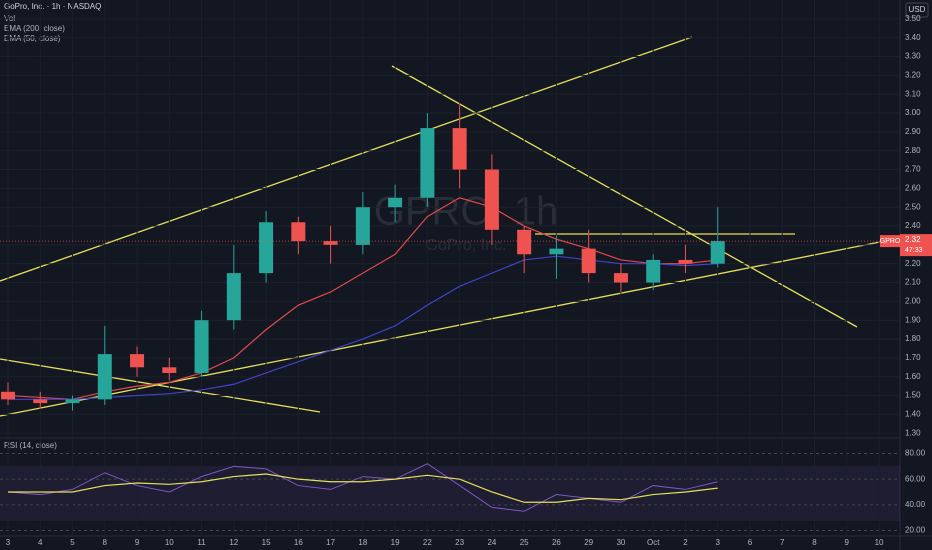  What do you see at coordinates (524, 542) in the screenshot?
I see `x-tick-label: 25` at bounding box center [524, 542].